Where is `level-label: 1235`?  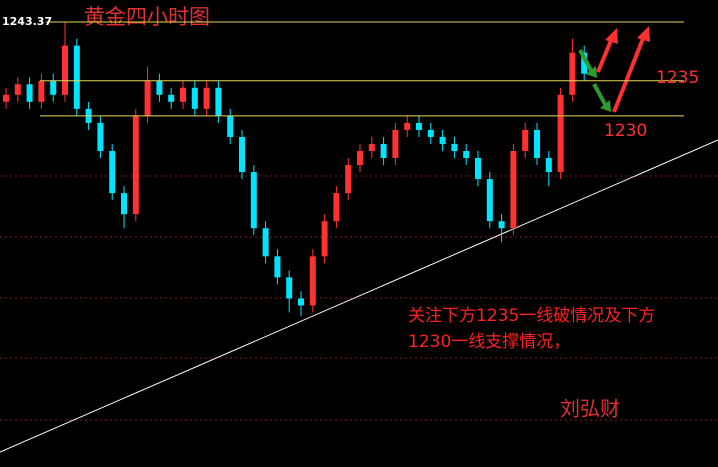 level-label: 1235 is located at coordinates (677, 78).